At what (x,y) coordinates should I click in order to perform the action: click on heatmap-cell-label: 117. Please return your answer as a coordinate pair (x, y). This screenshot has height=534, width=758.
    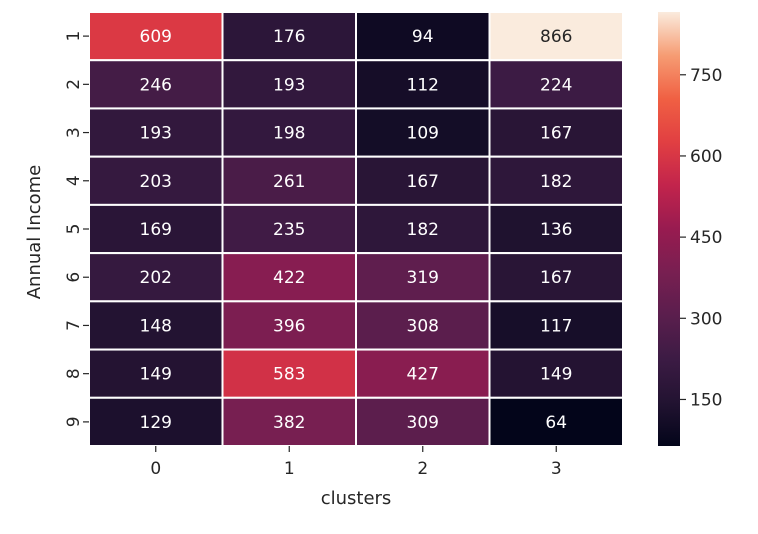
    Looking at the image, I should click on (556, 326).